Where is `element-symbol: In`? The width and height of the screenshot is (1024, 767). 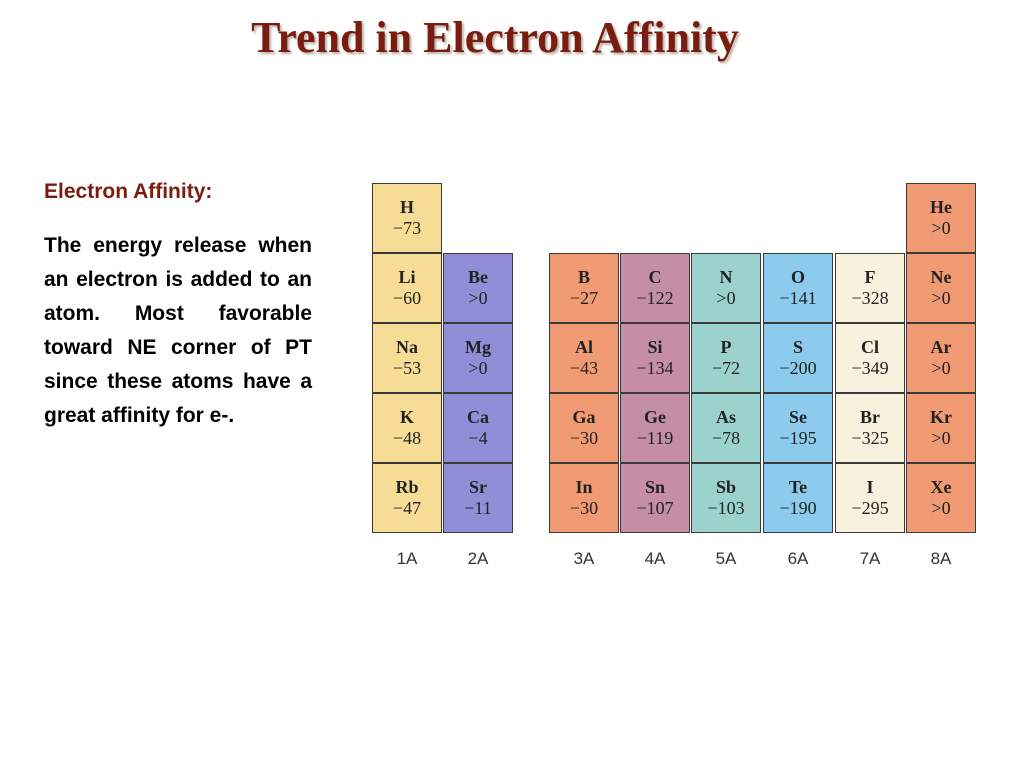 element-symbol: In is located at coordinates (584, 487).